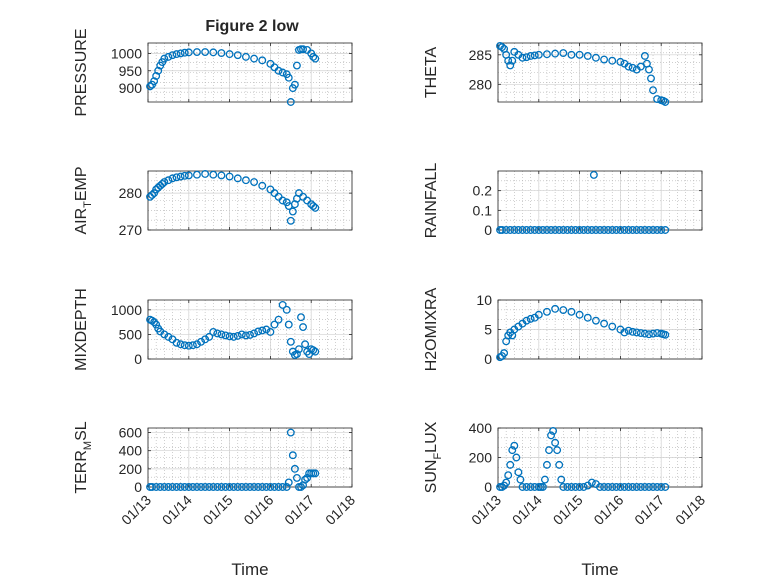 Image resolution: width=778 pixels, height=583 pixels. I want to click on y-tick-label: 0, so click(488, 230).